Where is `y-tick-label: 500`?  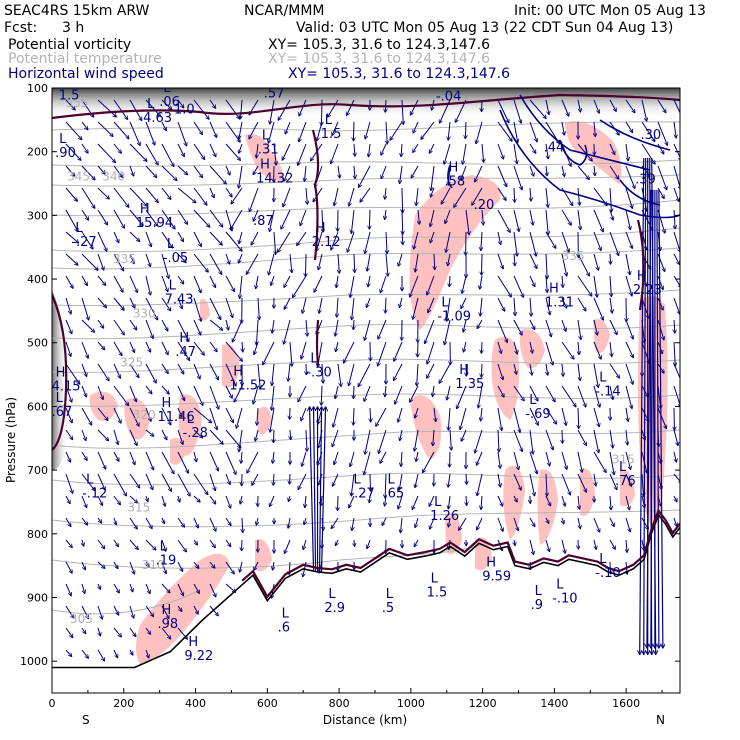 y-tick-label: 500 is located at coordinates (37, 343).